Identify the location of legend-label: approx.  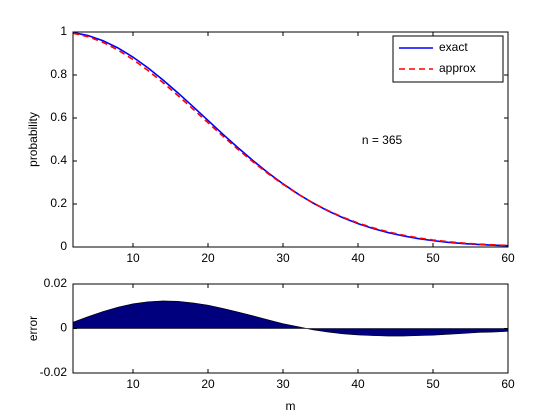
(457, 68).